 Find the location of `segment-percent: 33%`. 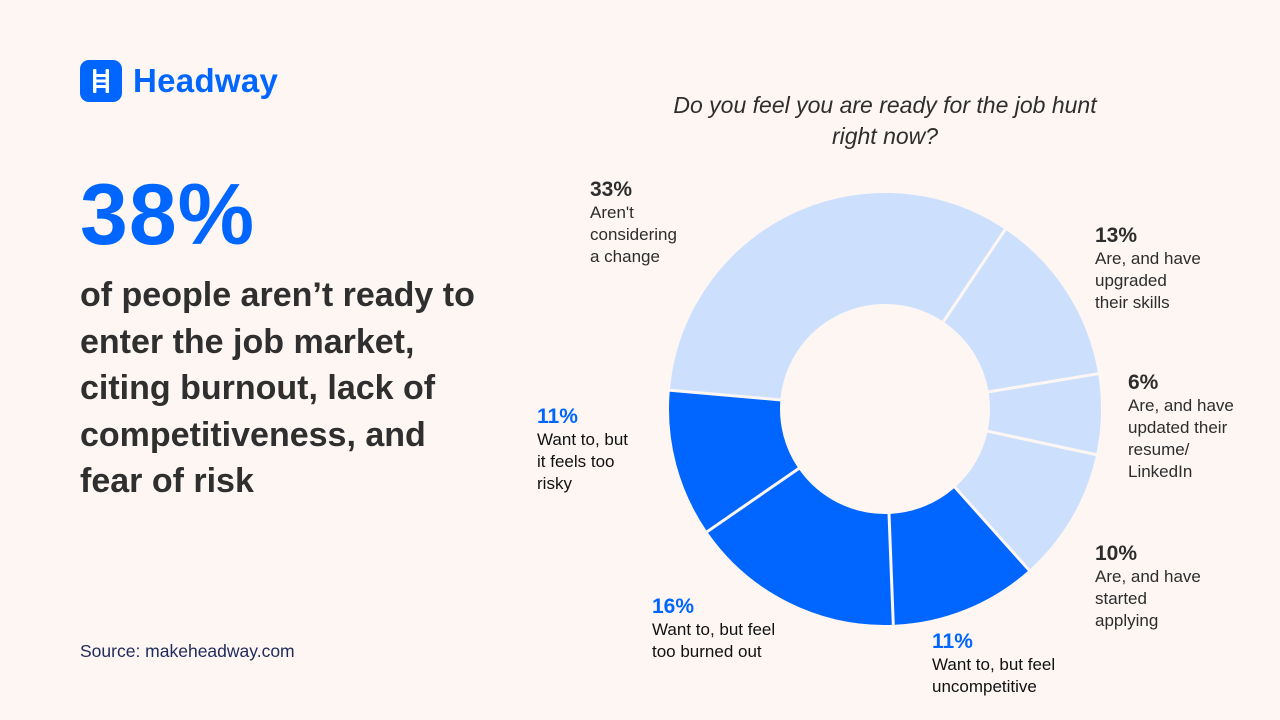

segment-percent: 33% is located at coordinates (611, 189).